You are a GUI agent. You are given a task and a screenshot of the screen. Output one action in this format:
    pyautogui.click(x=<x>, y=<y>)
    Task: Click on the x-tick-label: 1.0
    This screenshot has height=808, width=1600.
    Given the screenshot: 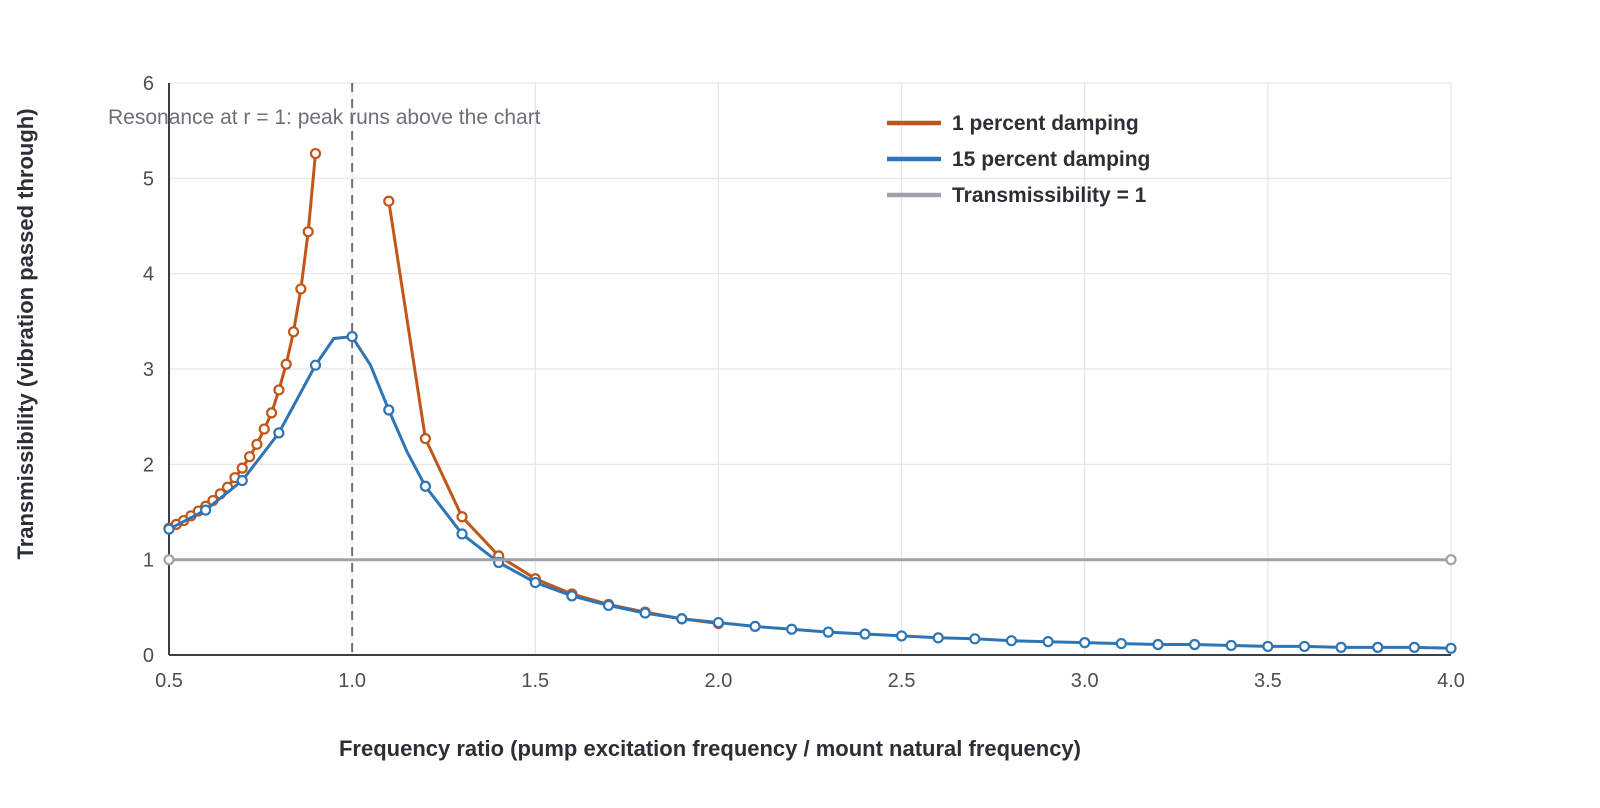 What is the action you would take?
    pyautogui.click(x=352, y=681)
    